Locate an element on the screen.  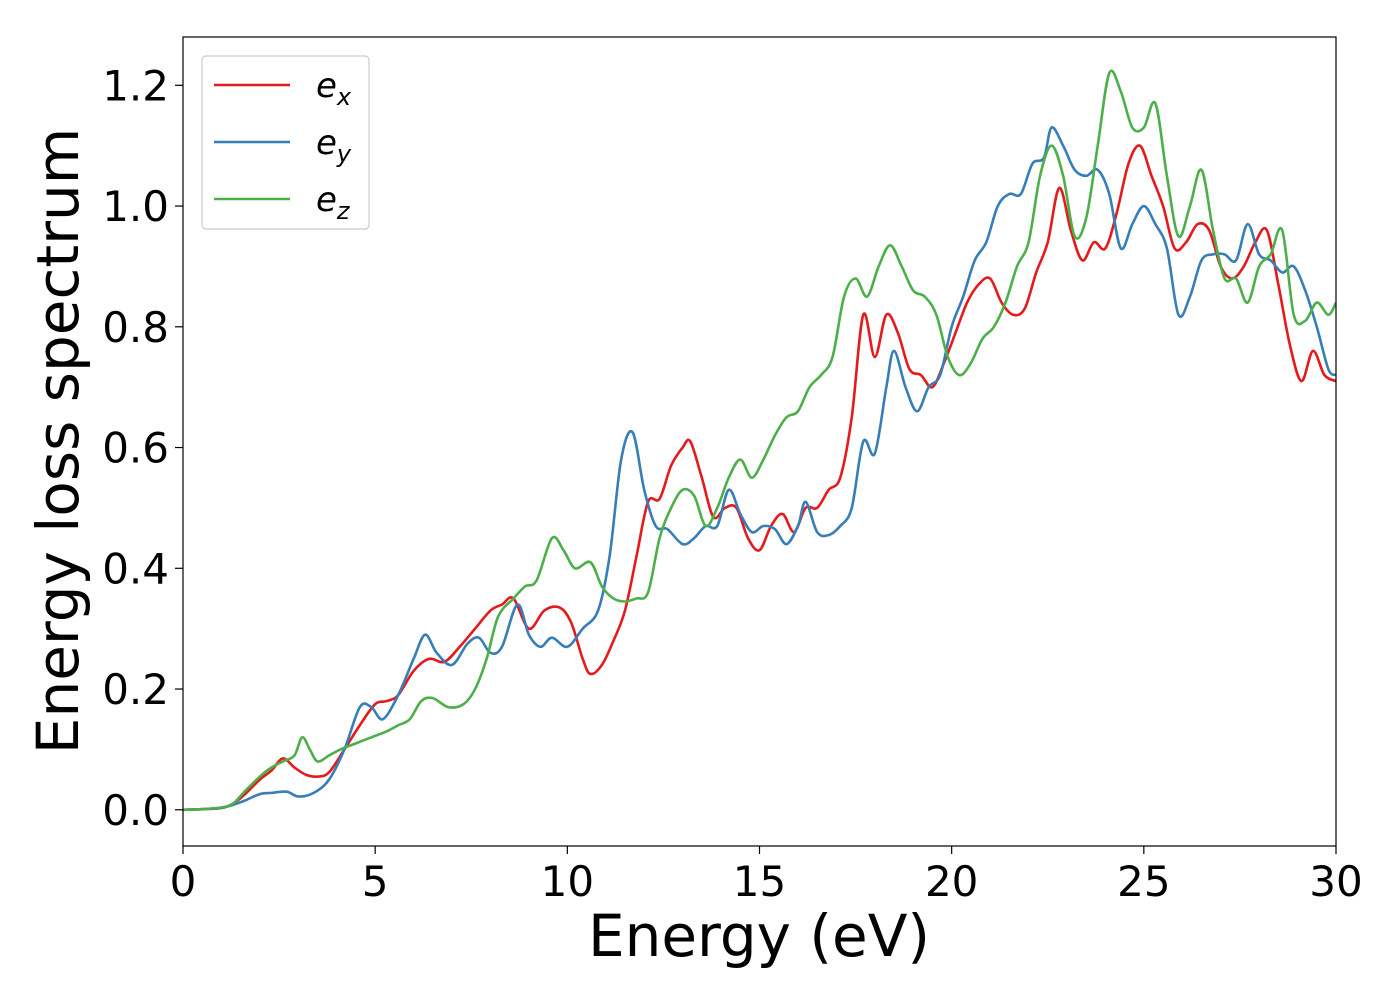
x-tick-label: 10 is located at coordinates (567, 881).